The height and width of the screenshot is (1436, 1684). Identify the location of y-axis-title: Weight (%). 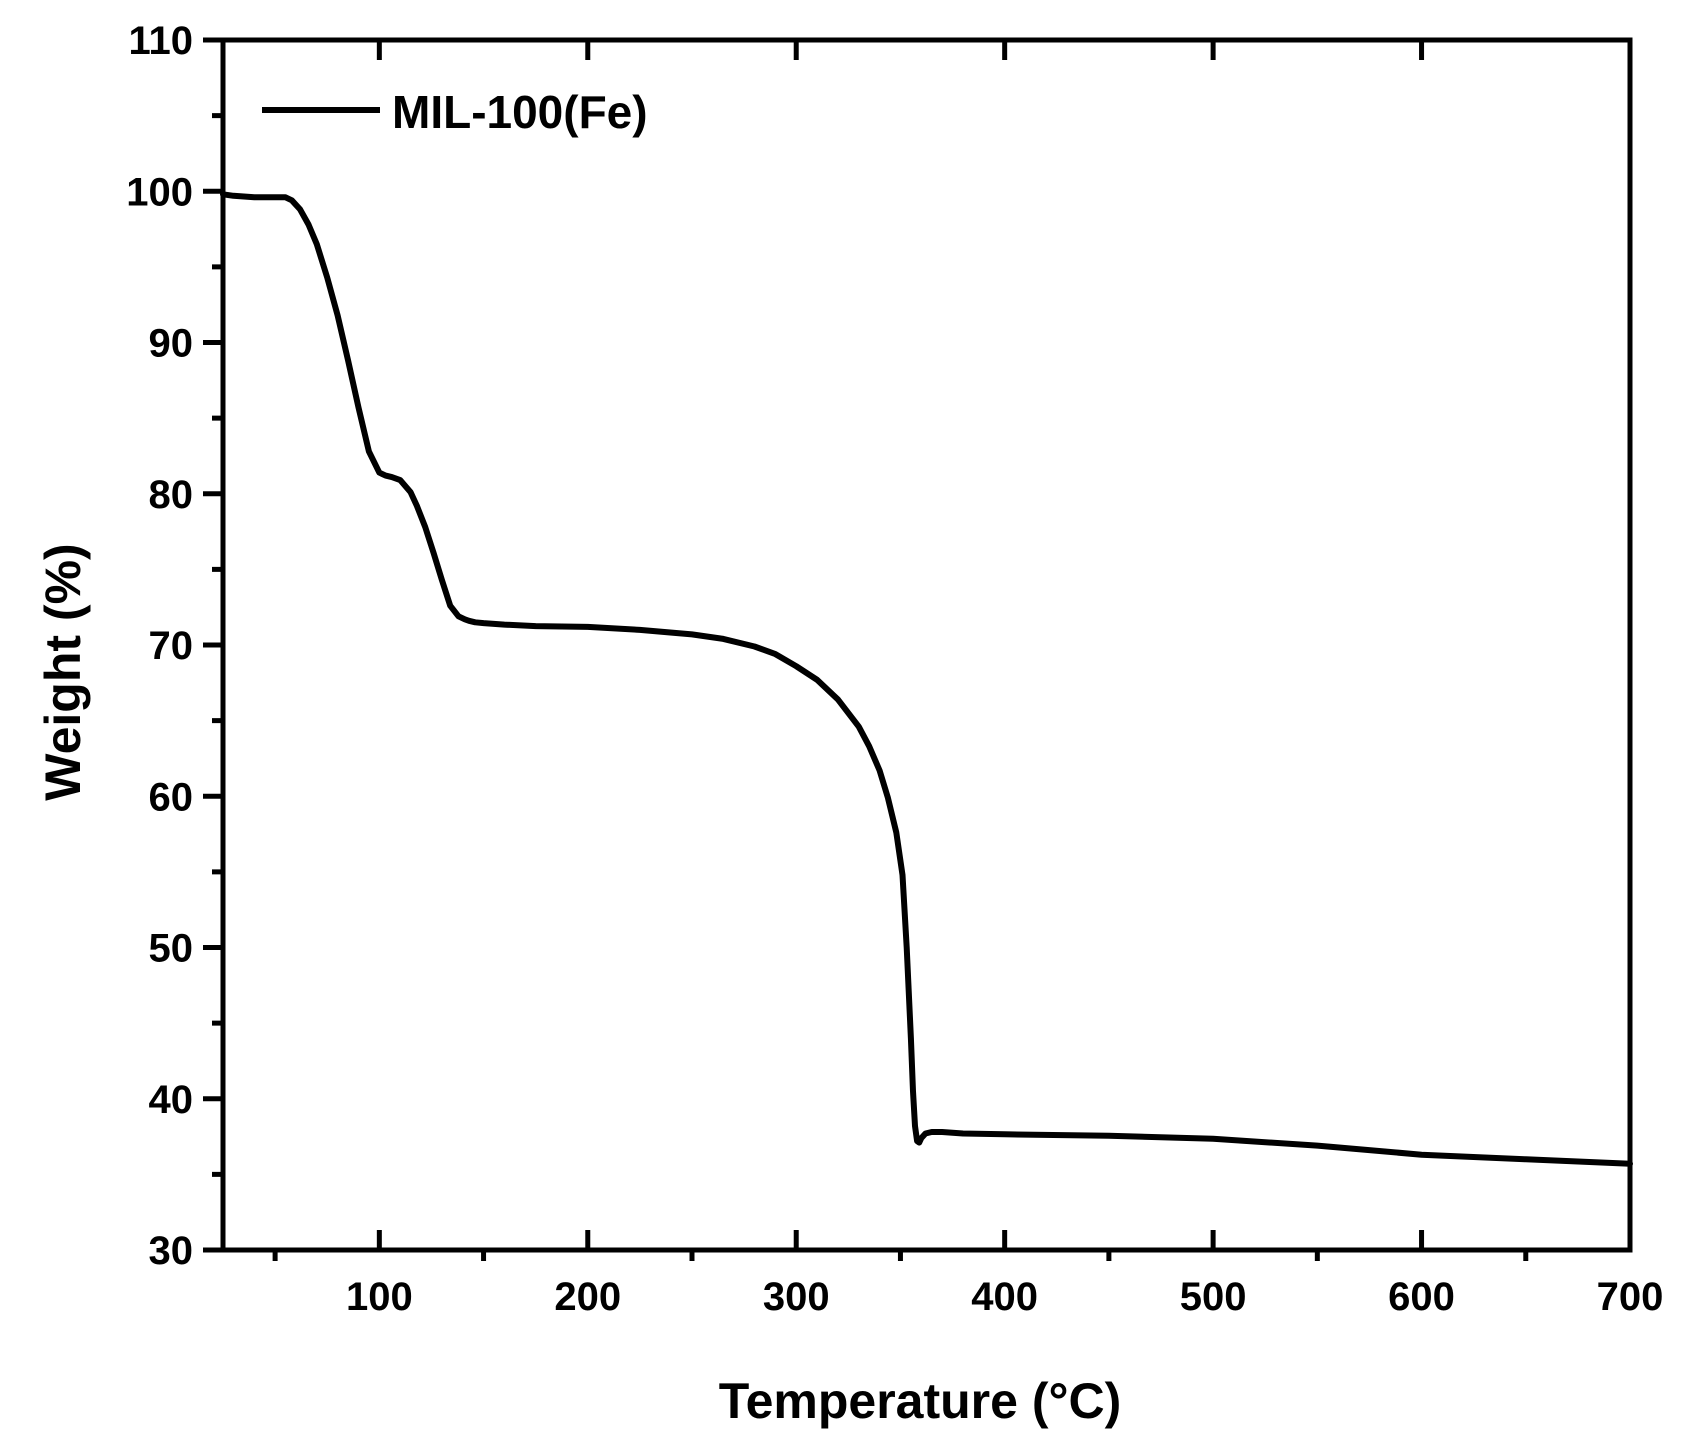
(63, 671).